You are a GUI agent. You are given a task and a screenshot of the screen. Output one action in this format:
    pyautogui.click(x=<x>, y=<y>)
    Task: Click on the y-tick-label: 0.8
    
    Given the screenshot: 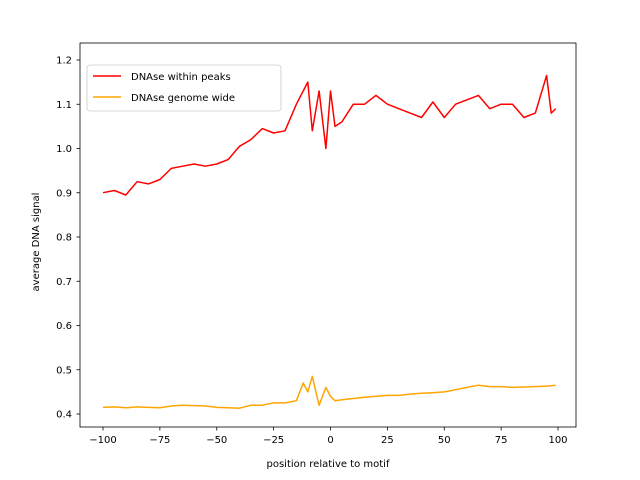 What is the action you would take?
    pyautogui.click(x=64, y=238)
    